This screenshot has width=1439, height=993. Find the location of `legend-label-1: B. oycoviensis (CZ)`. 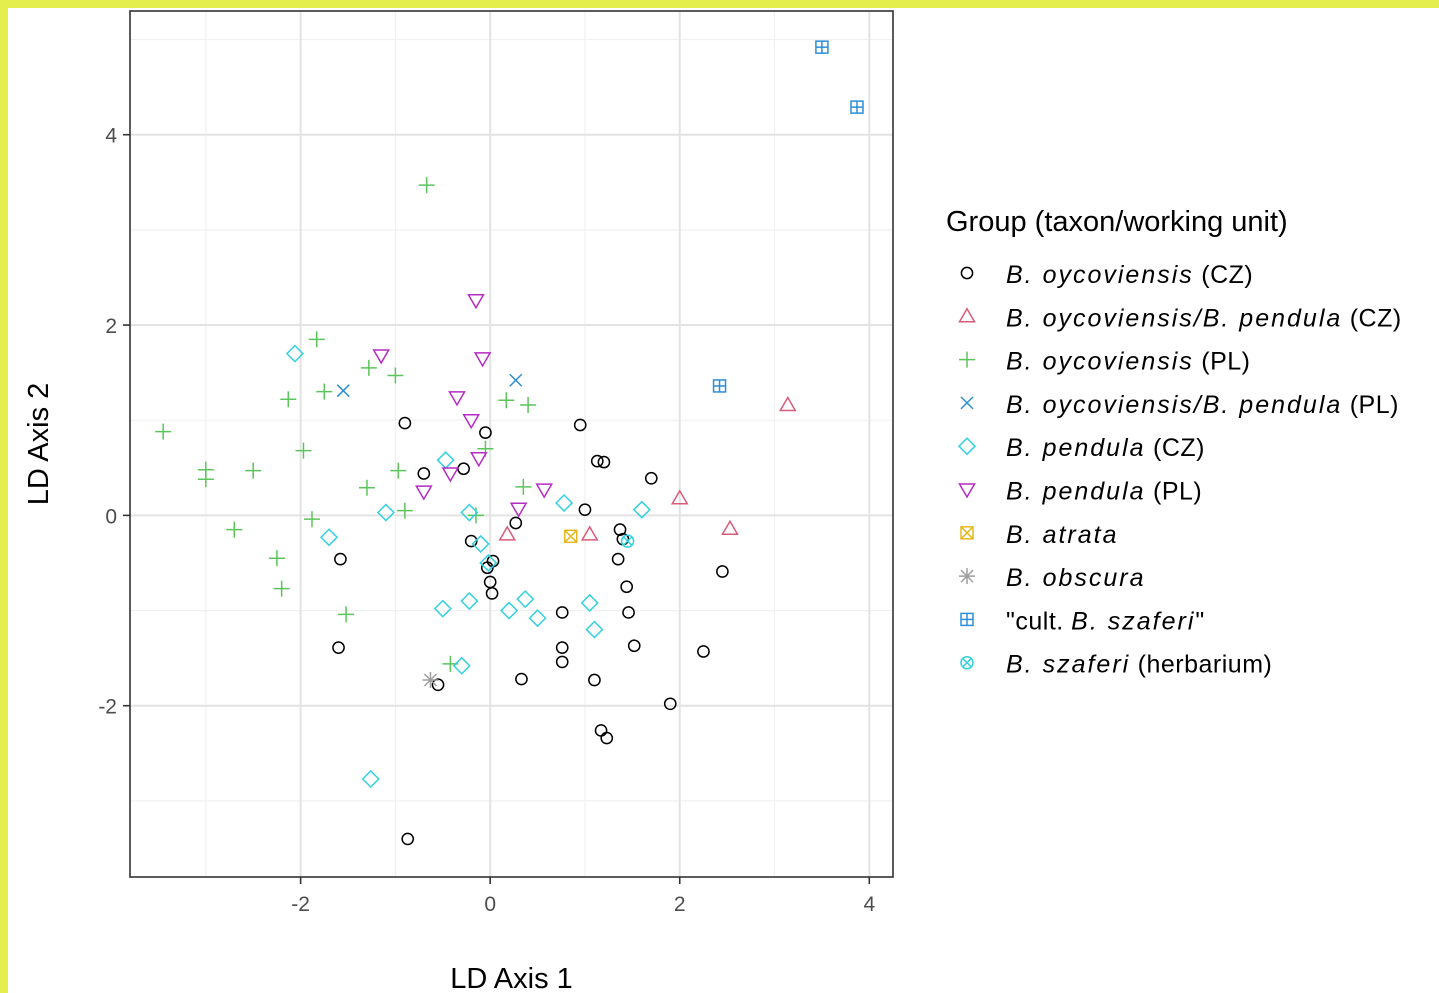

legend-label-1: B. oycoviensis (CZ) is located at coordinates (1129, 275).